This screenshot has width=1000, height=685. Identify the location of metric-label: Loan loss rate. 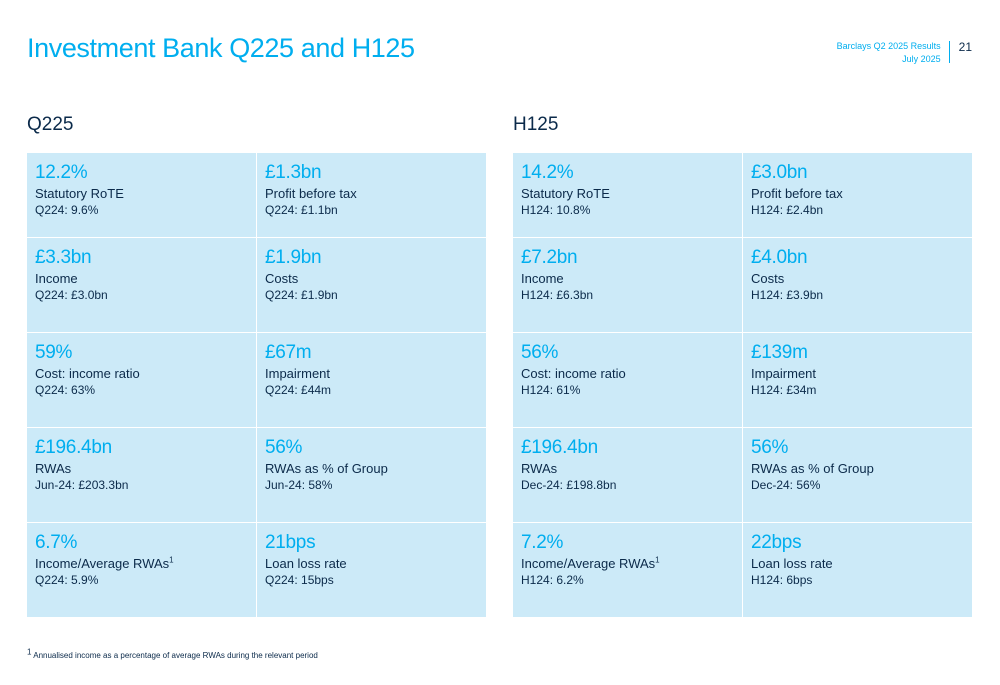
(857, 563).